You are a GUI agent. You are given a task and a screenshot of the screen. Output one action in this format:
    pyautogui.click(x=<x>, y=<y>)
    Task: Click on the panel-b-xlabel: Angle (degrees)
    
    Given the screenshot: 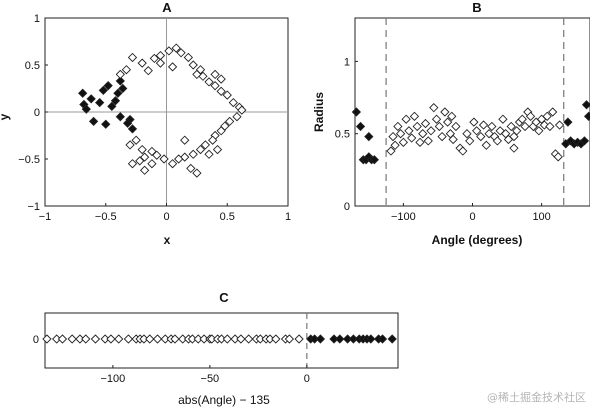 What is the action you would take?
    pyautogui.click(x=477, y=240)
    